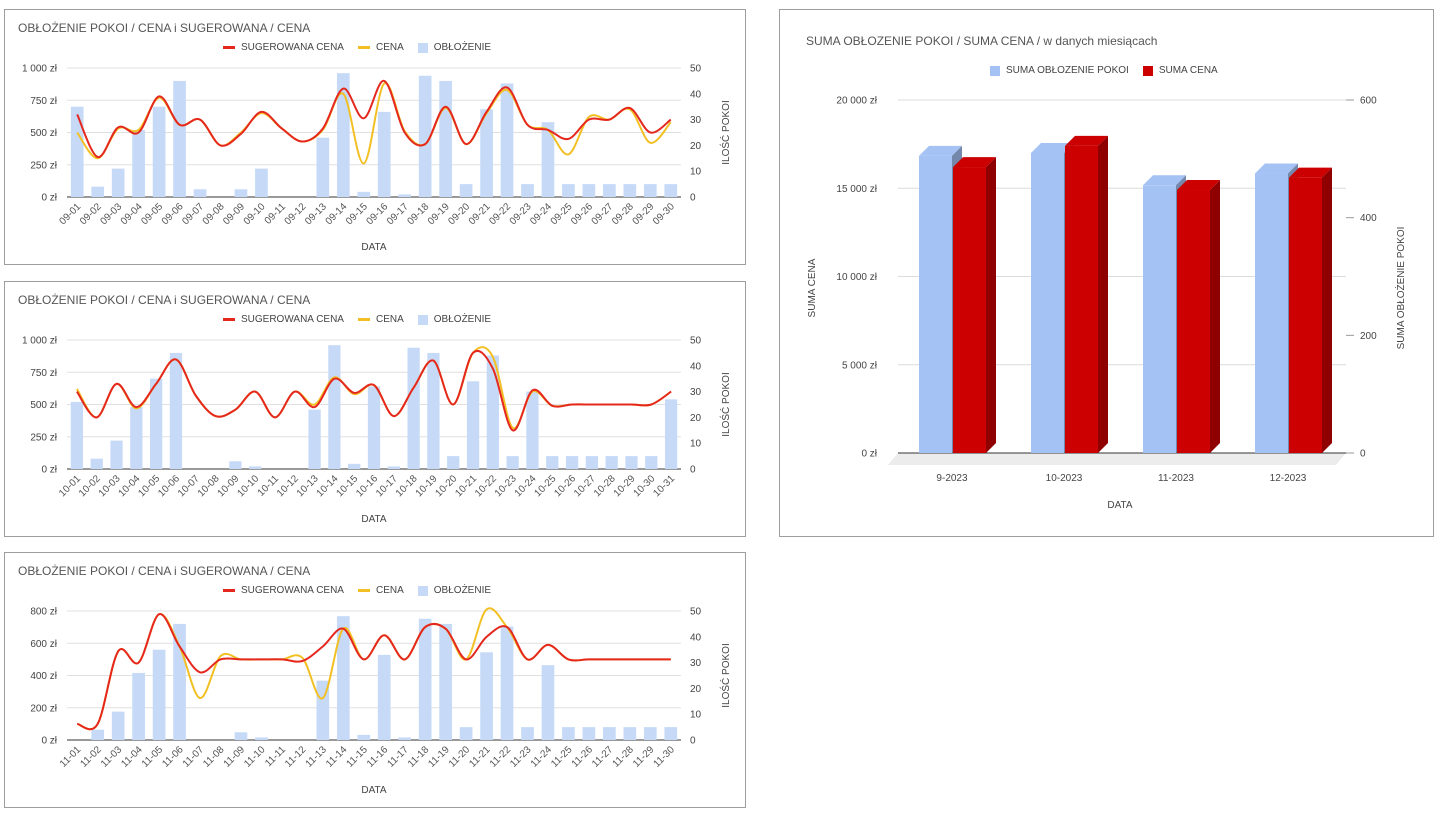 The image size is (1446, 815). I want to click on x-tick-label: 10-17, so click(387, 486).